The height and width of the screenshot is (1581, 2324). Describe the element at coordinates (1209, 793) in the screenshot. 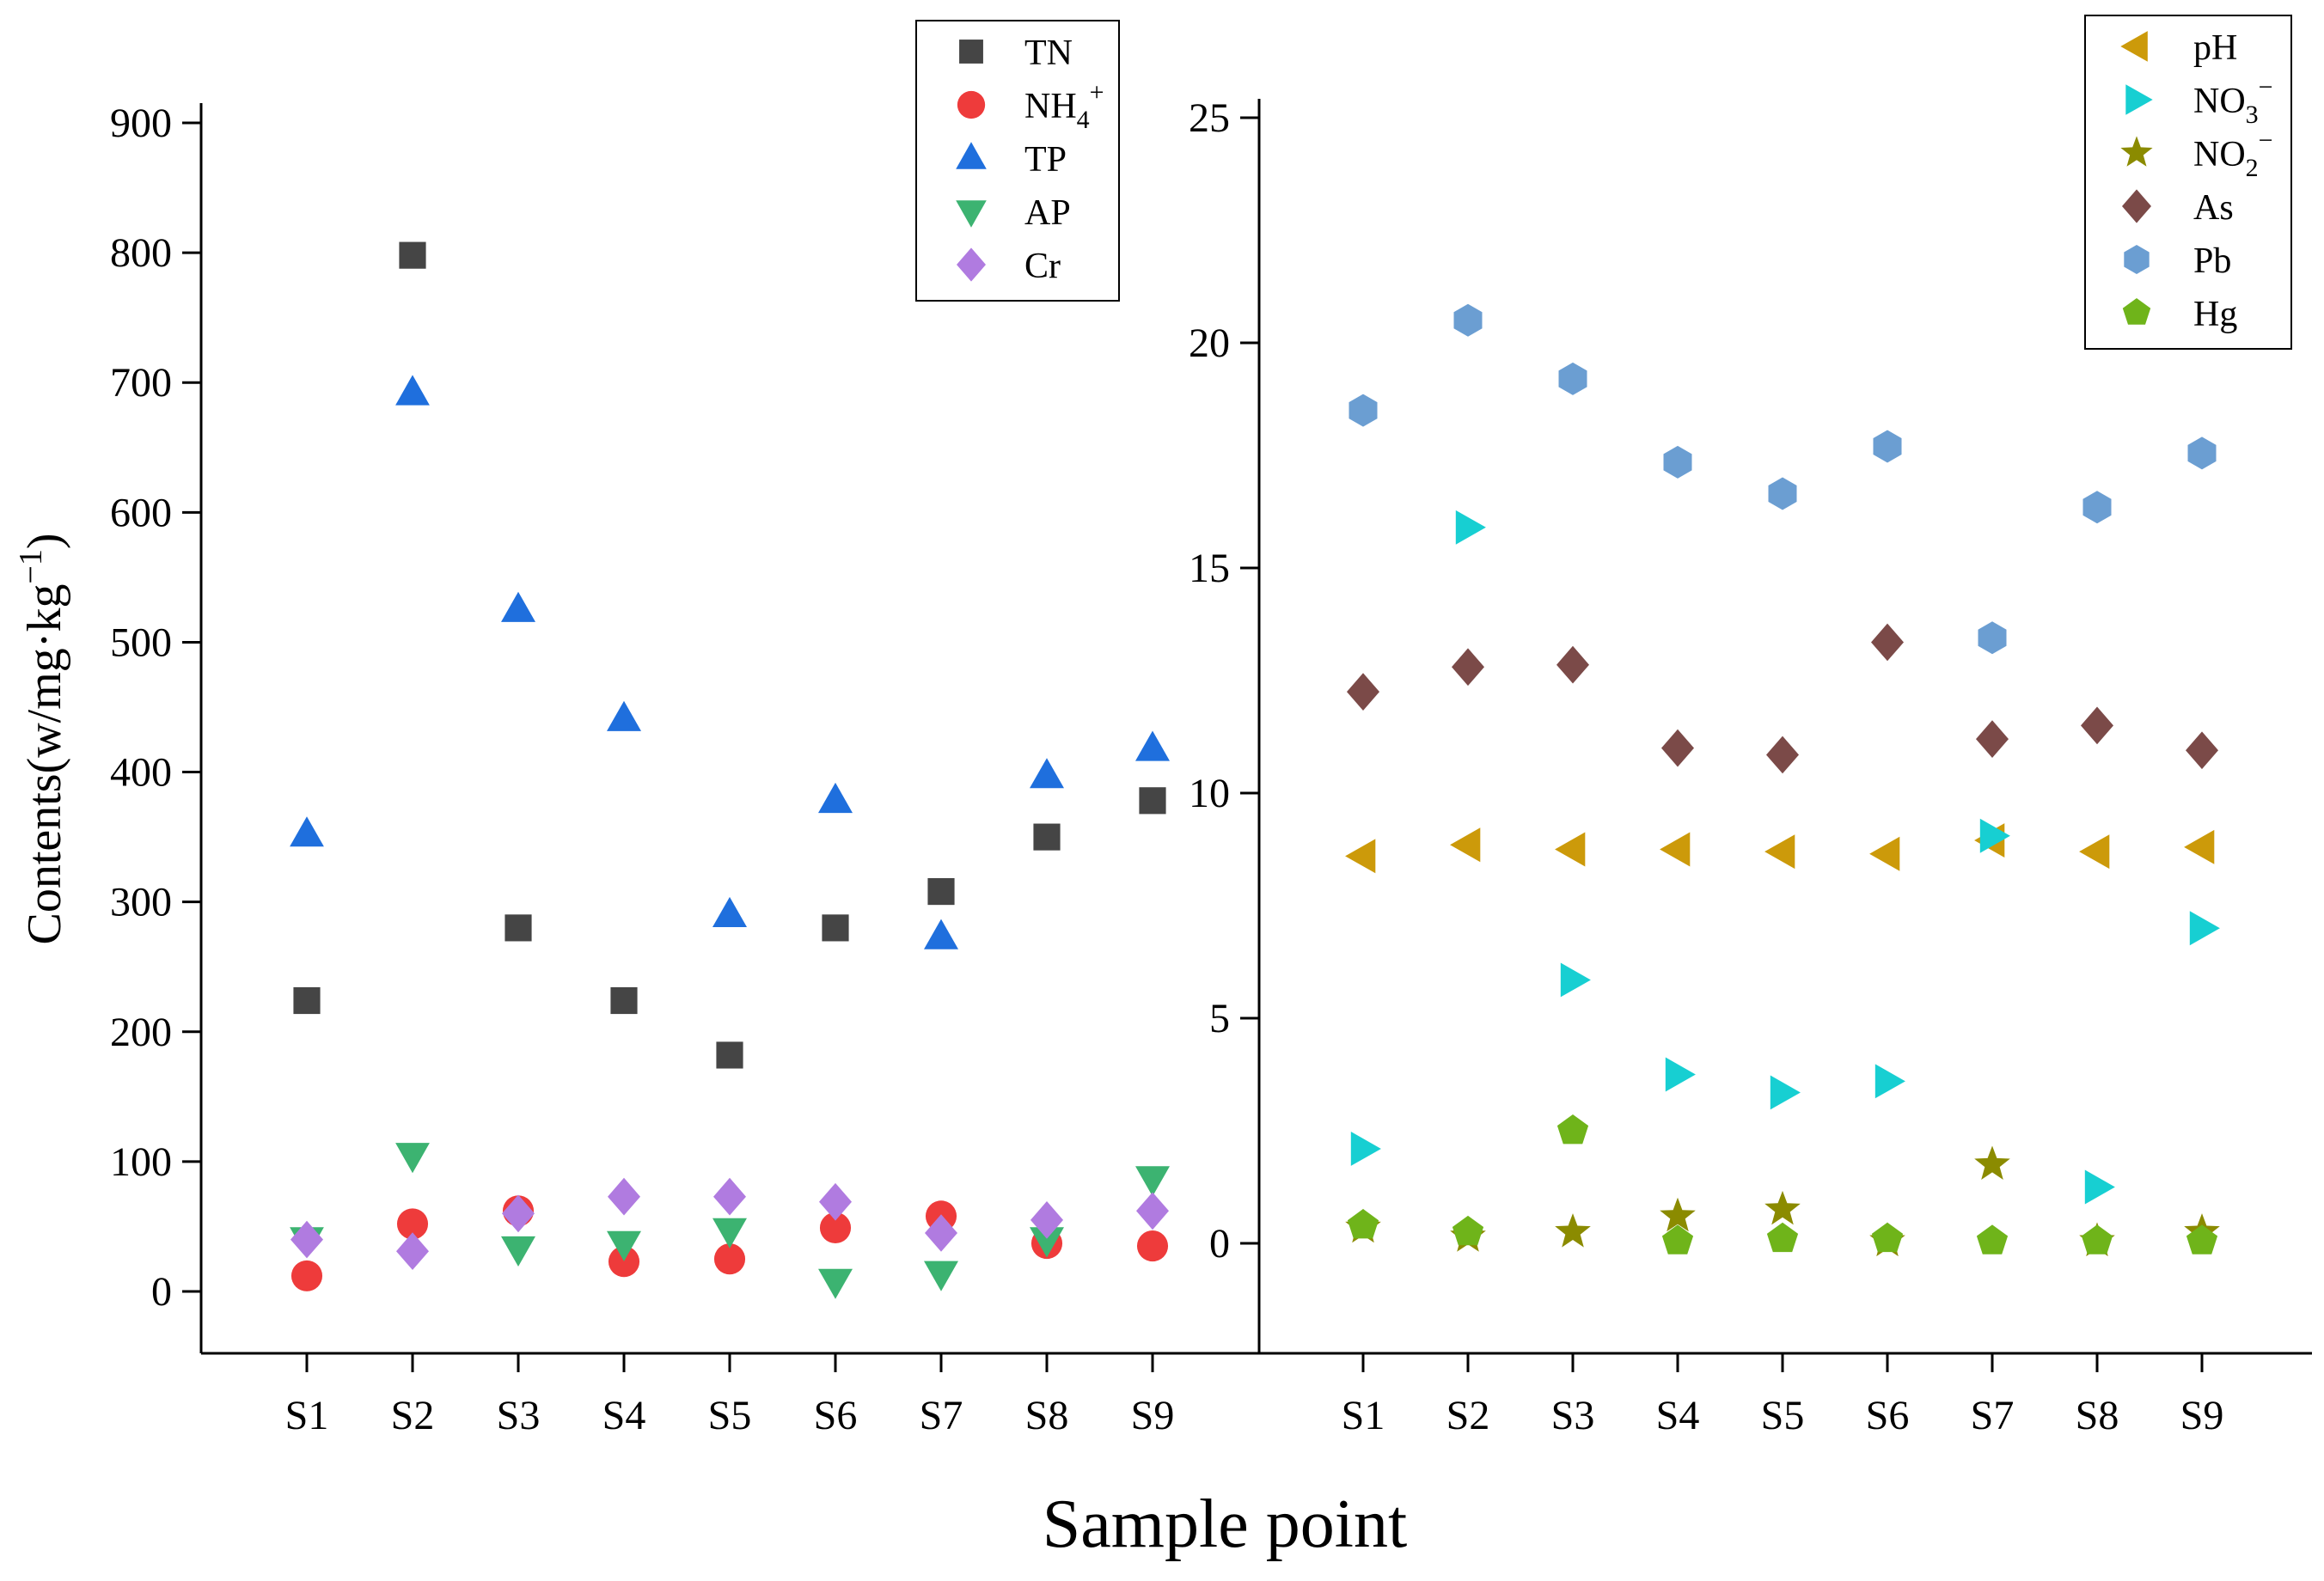

I see `y-tick-label: 10` at that location.